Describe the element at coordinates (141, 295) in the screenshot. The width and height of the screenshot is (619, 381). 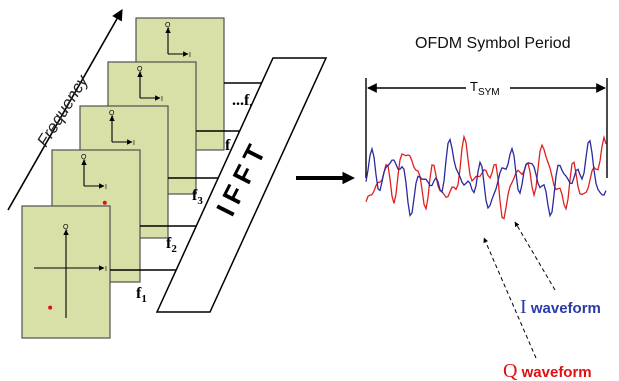
I see `subcarrier-frequency-label: f1` at that location.